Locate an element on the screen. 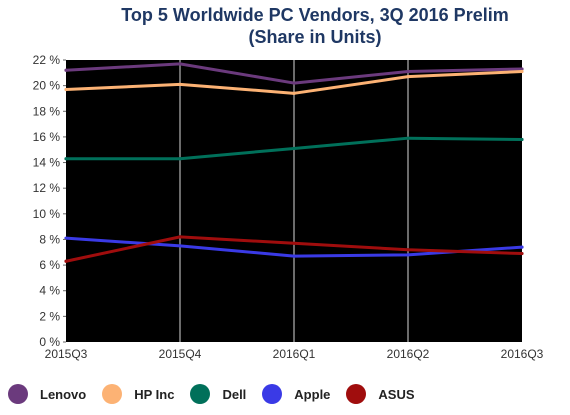 The width and height of the screenshot is (570, 415). y-tick-label: 2 % is located at coordinates (49, 316).